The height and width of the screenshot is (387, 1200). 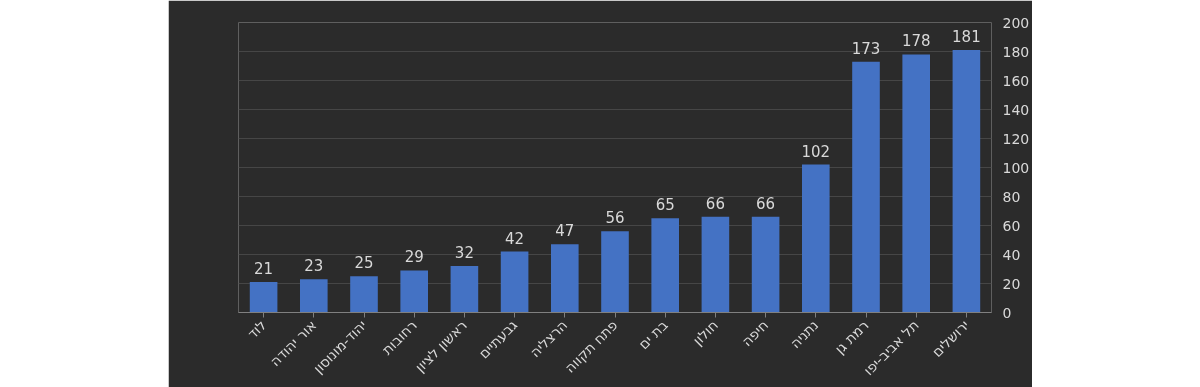 I want to click on y-tick-label: 80, so click(x=1011, y=196).